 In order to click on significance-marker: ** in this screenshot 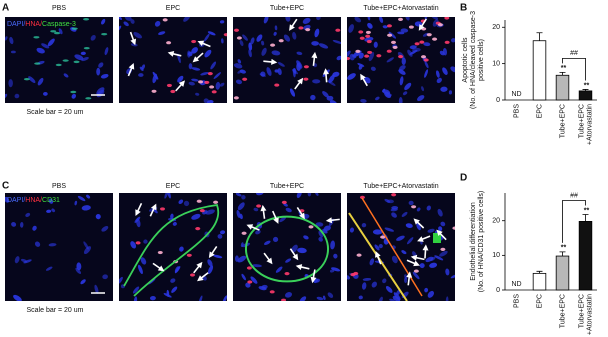, I will do `click(587, 85)`.